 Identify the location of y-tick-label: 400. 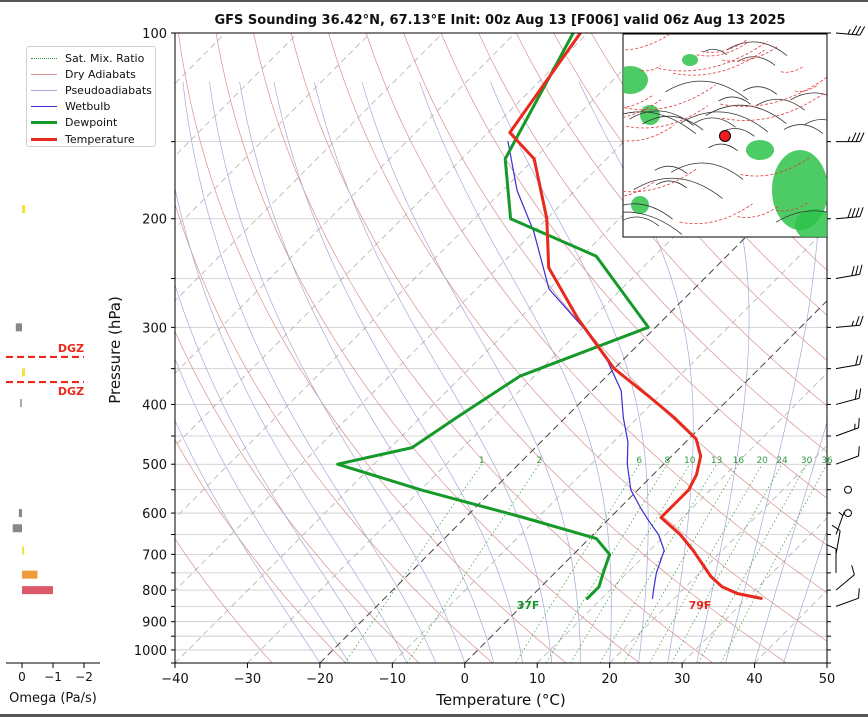
(154, 405).